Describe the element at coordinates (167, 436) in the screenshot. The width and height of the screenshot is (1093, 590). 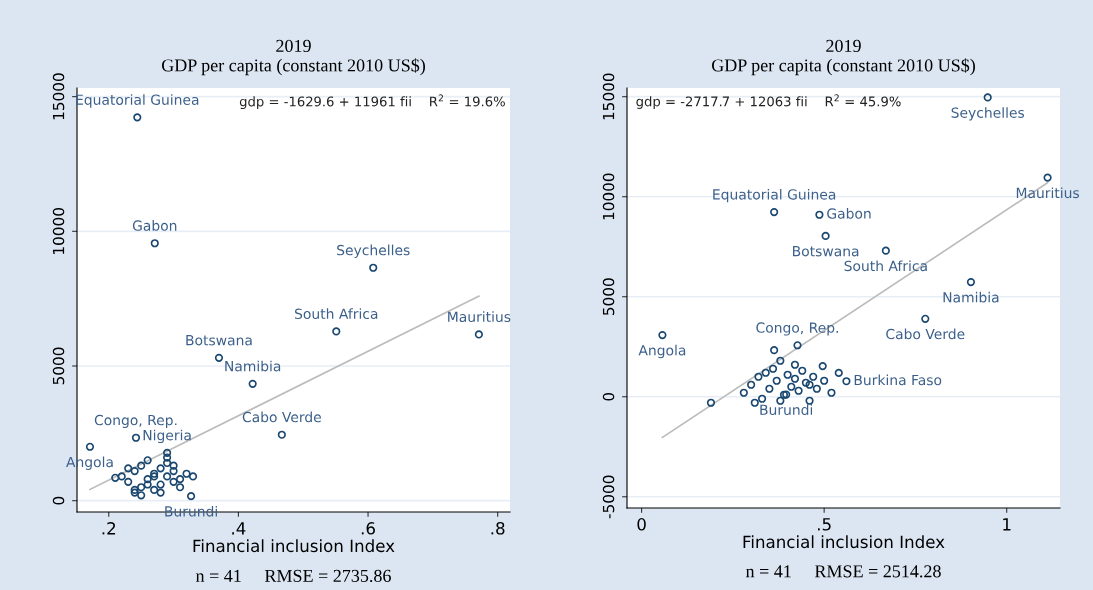
I see `annotation: Nigeria` at that location.